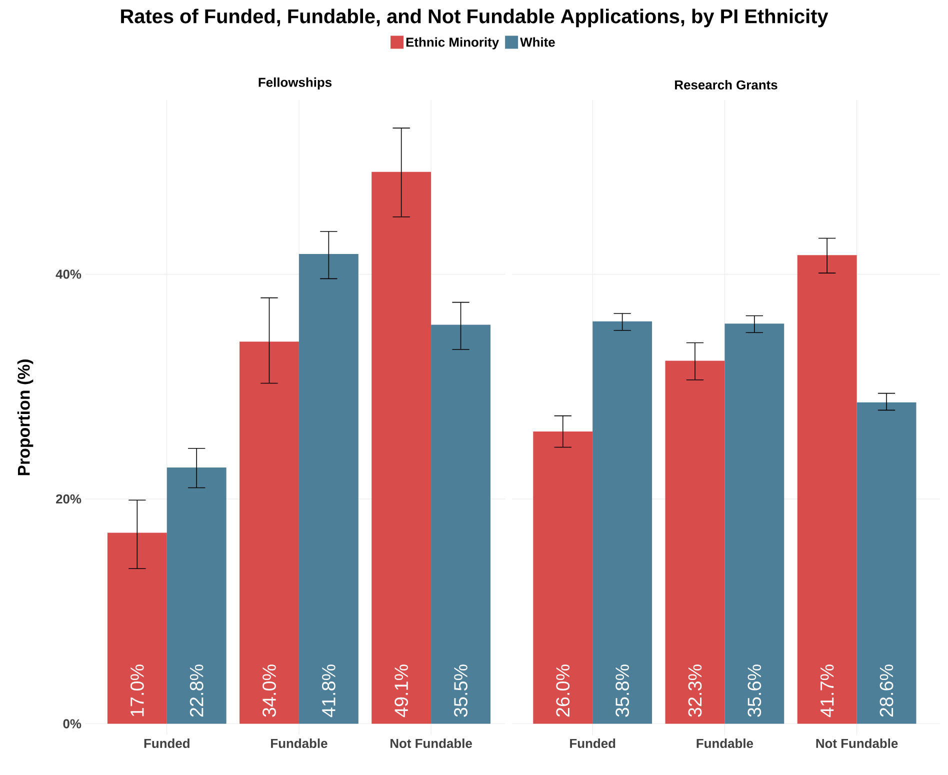  Describe the element at coordinates (295, 83) in the screenshot. I see `chart-subtitle: Fellowships` at that location.